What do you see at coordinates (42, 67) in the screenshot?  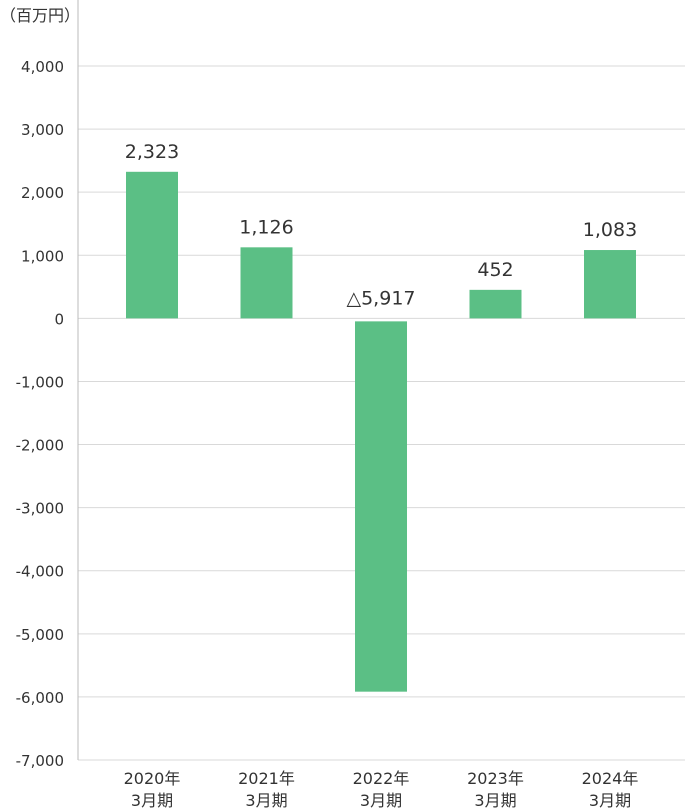 I see `y-tick-label: 4,000` at bounding box center [42, 67].